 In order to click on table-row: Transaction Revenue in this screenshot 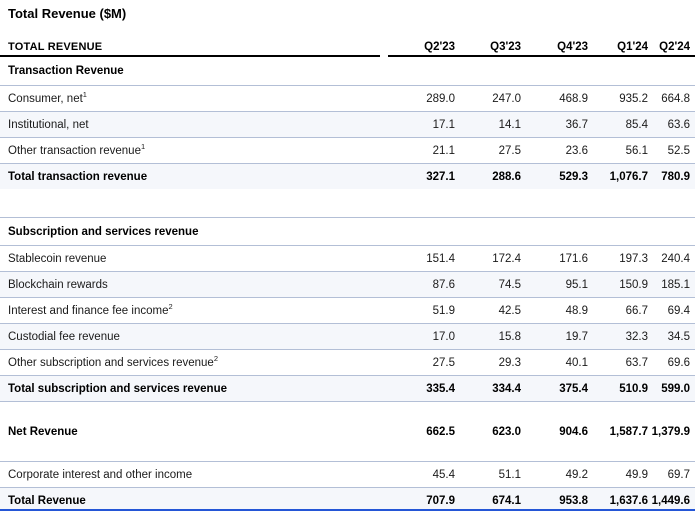, I will do `click(347, 71)`.